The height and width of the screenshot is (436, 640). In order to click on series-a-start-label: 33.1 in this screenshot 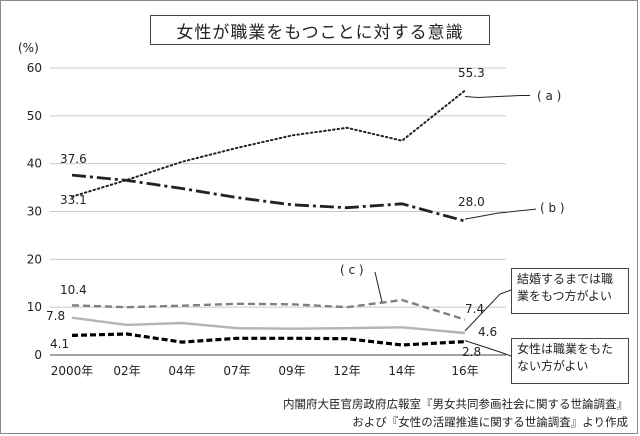, I will do `click(73, 200)`.